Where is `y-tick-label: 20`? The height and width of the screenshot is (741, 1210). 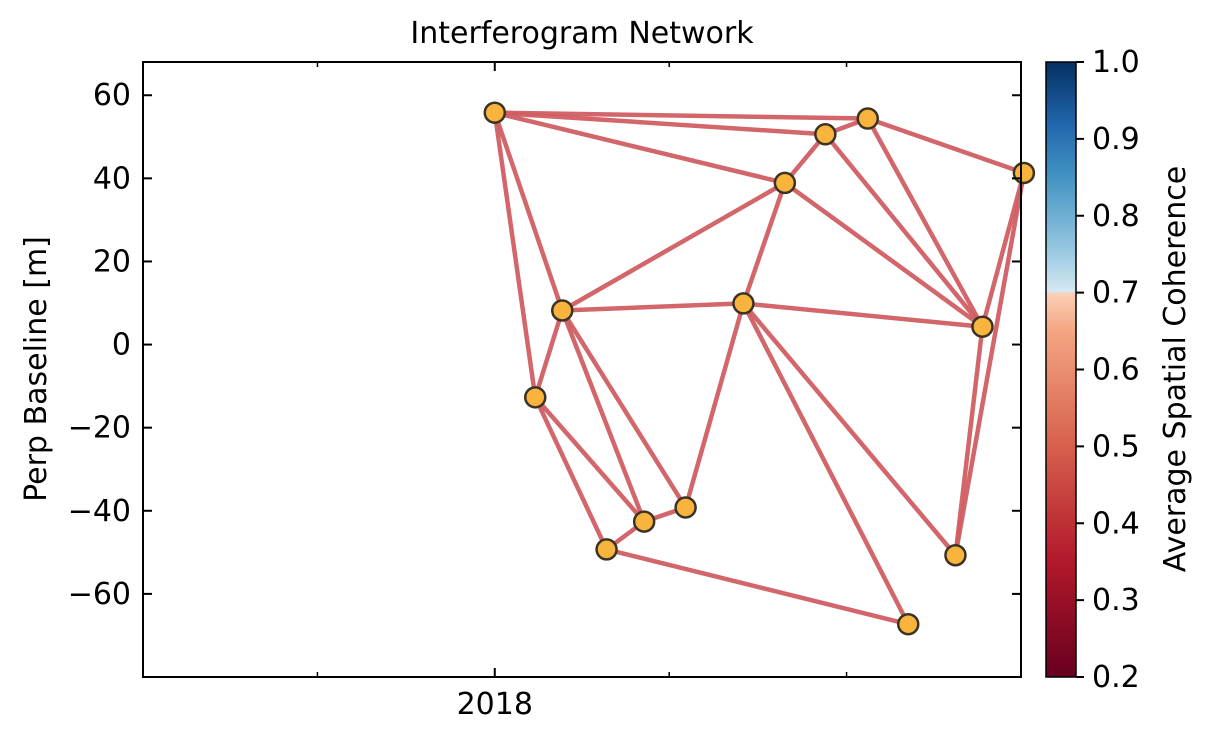
y-tick-label: 20 is located at coordinates (112, 261).